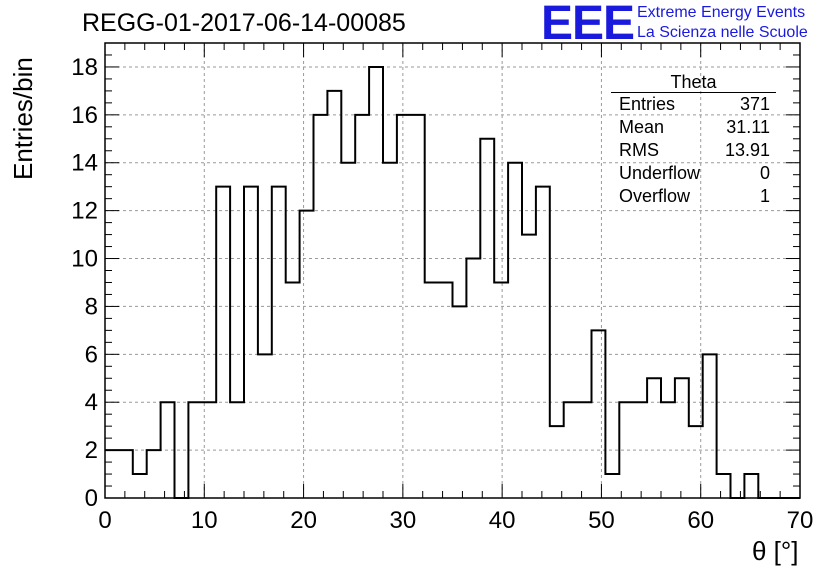  What do you see at coordinates (91, 306) in the screenshot?
I see `y-tick-label: 8` at bounding box center [91, 306].